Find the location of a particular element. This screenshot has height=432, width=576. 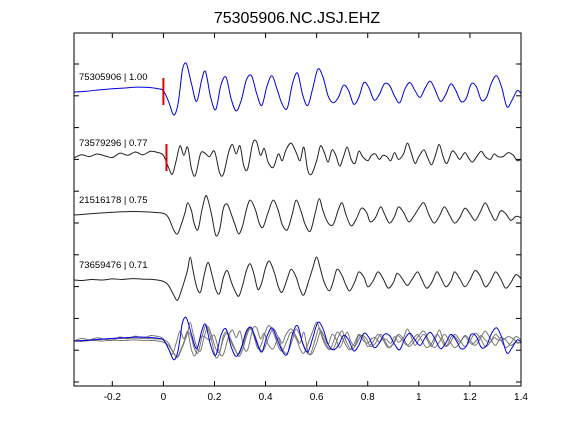

trace-label-73579296: 73579296 | 0.77 is located at coordinates (113, 143).